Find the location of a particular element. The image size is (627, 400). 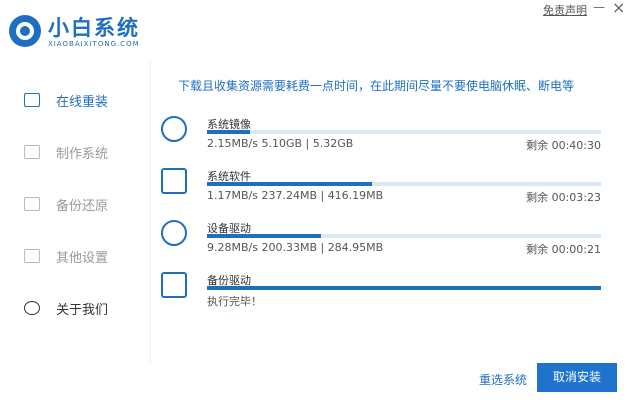

download-name: 设备驱动 is located at coordinates (229, 228).